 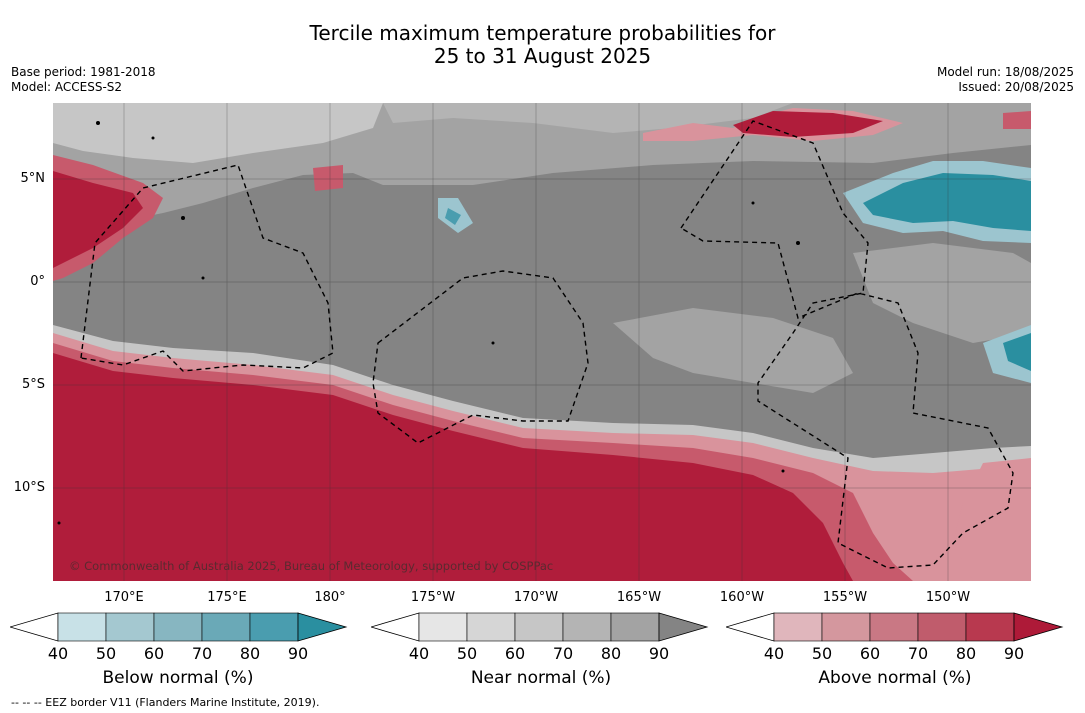 I want to click on issued-date: Issued: 20/08/2025, so click(x=1016, y=87).